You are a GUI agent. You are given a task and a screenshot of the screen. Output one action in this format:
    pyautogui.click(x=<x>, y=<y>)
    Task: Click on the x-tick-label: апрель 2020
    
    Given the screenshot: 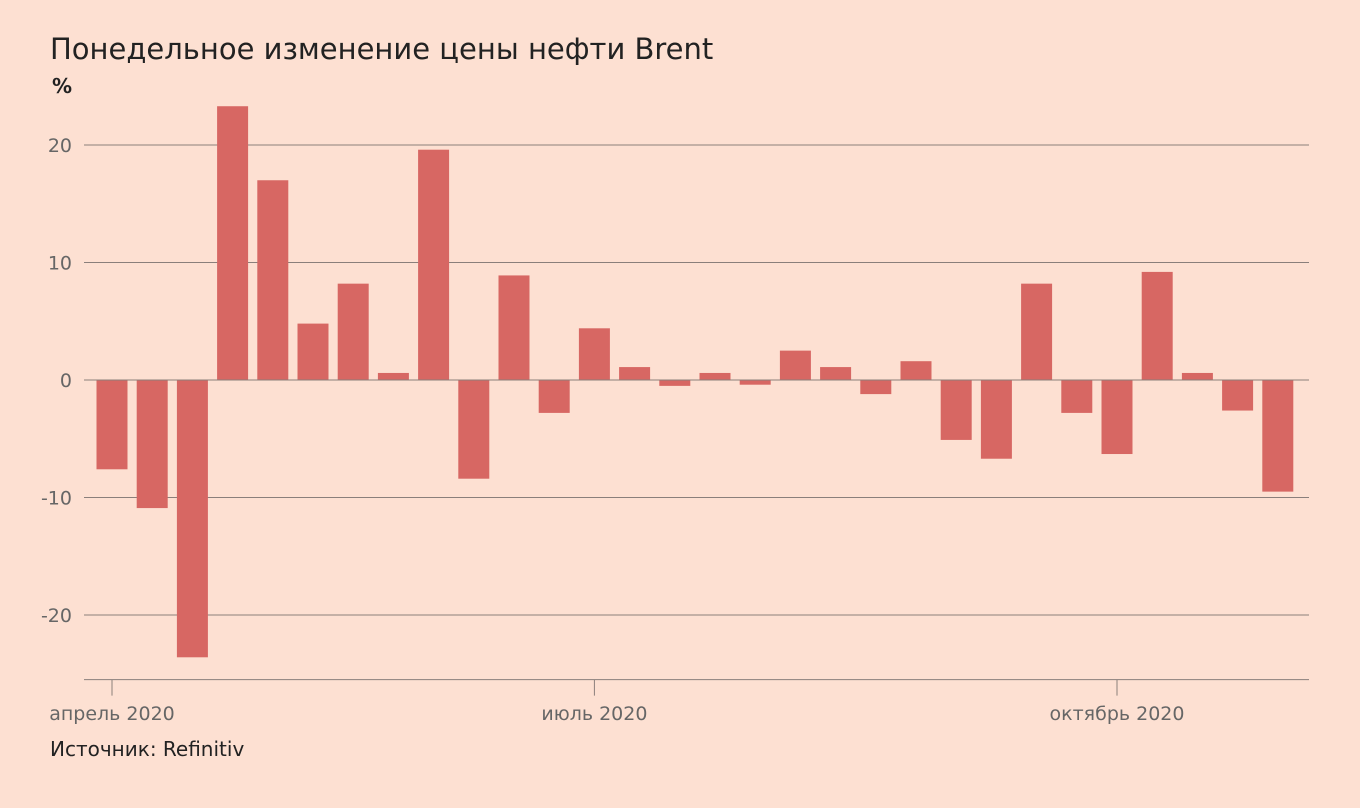 What is the action you would take?
    pyautogui.click(x=112, y=714)
    